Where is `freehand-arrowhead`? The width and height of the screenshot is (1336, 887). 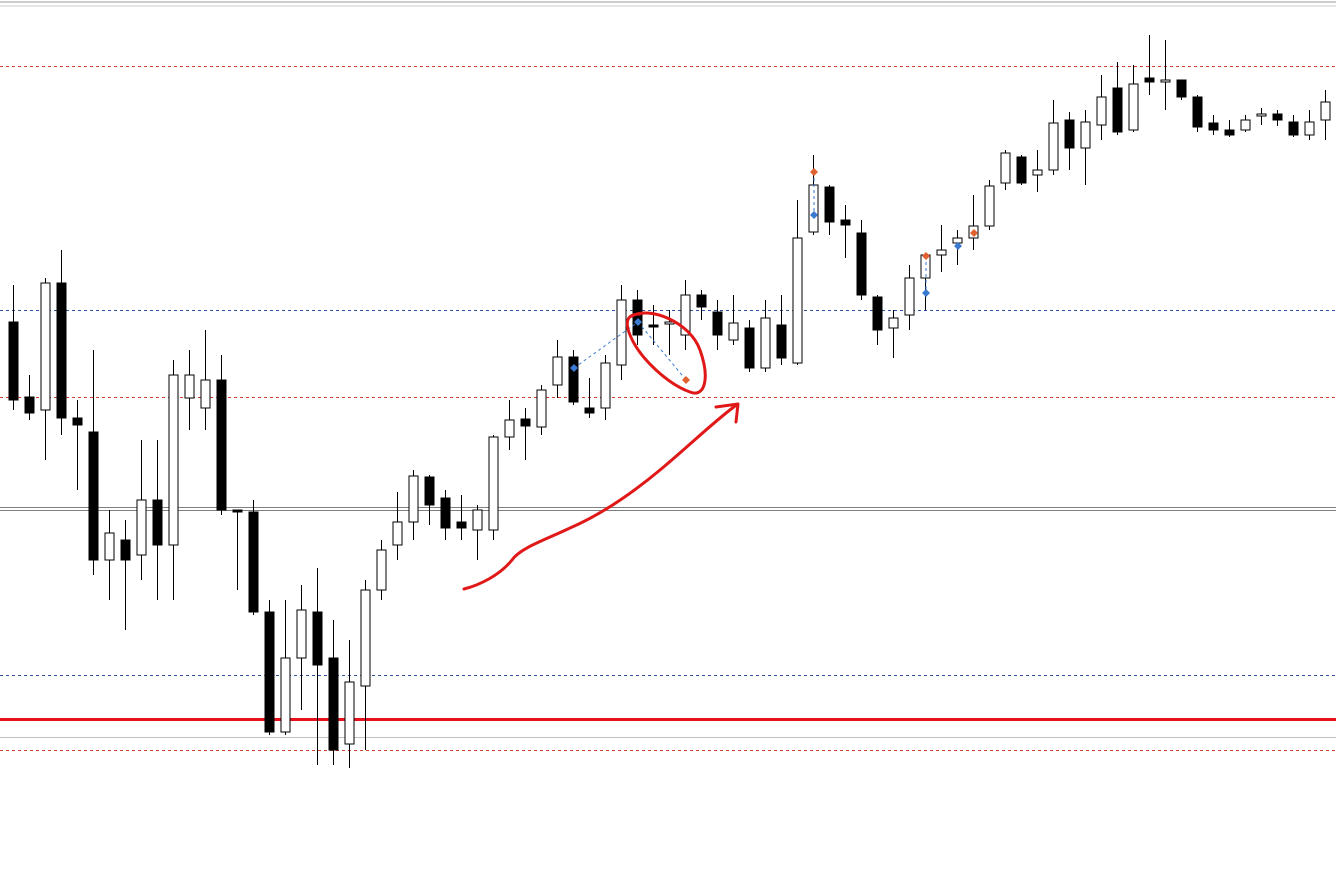 freehand-arrowhead is located at coordinates (727, 413).